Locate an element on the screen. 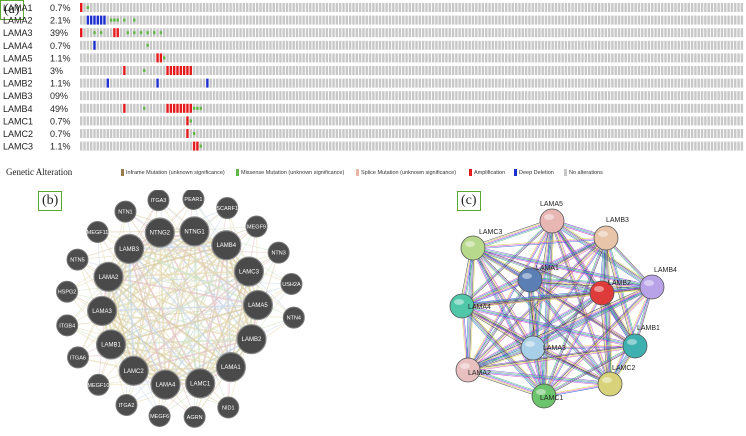 The height and width of the screenshot is (436, 746). gene-pct-lamb1: 3% is located at coordinates (56, 71).